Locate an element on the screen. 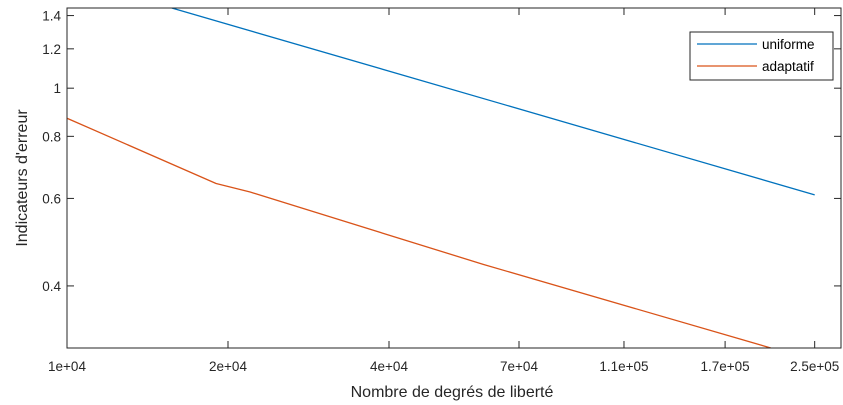 This screenshot has height=405, width=843. legend-adaptatif-label: adaptatif is located at coordinates (788, 66).